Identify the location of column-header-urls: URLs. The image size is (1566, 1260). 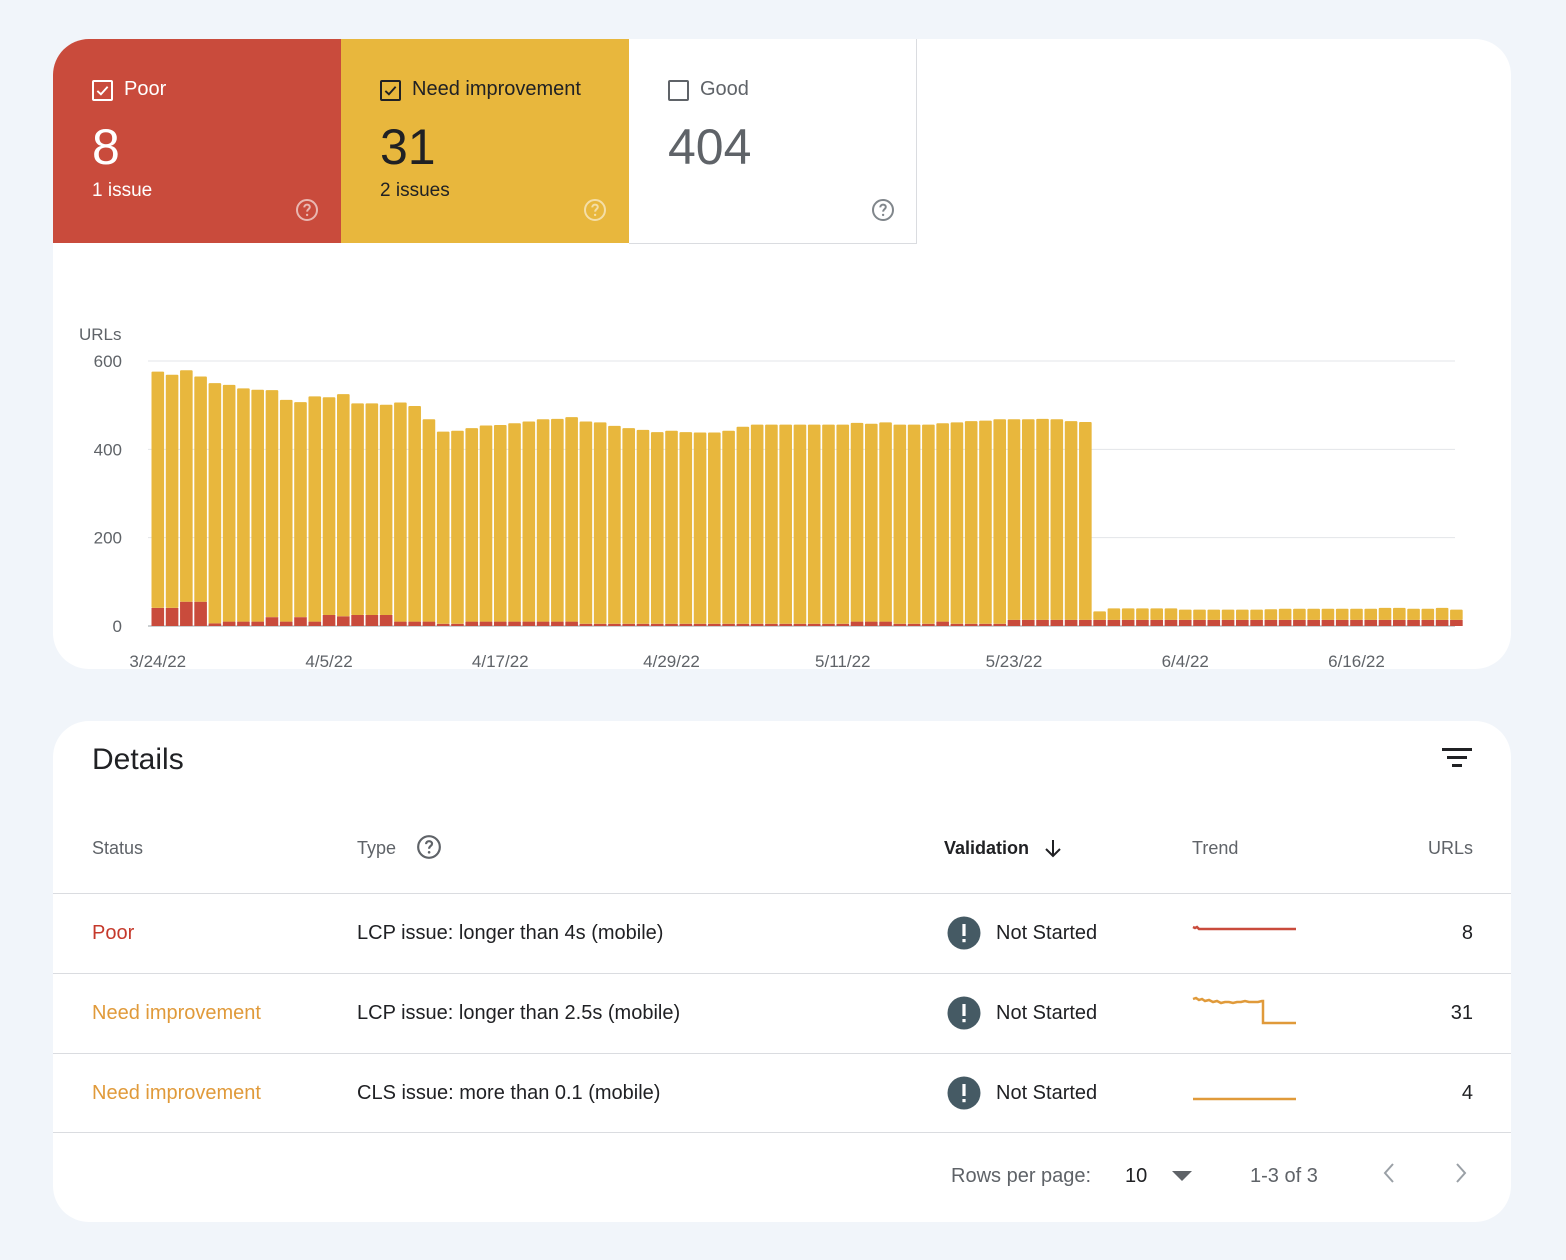
(1450, 848).